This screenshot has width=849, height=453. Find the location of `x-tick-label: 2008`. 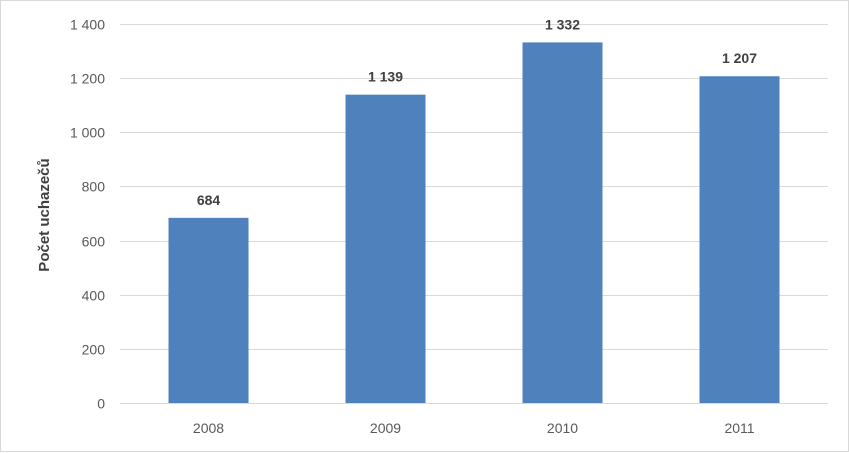

x-tick-label: 2008 is located at coordinates (208, 428).